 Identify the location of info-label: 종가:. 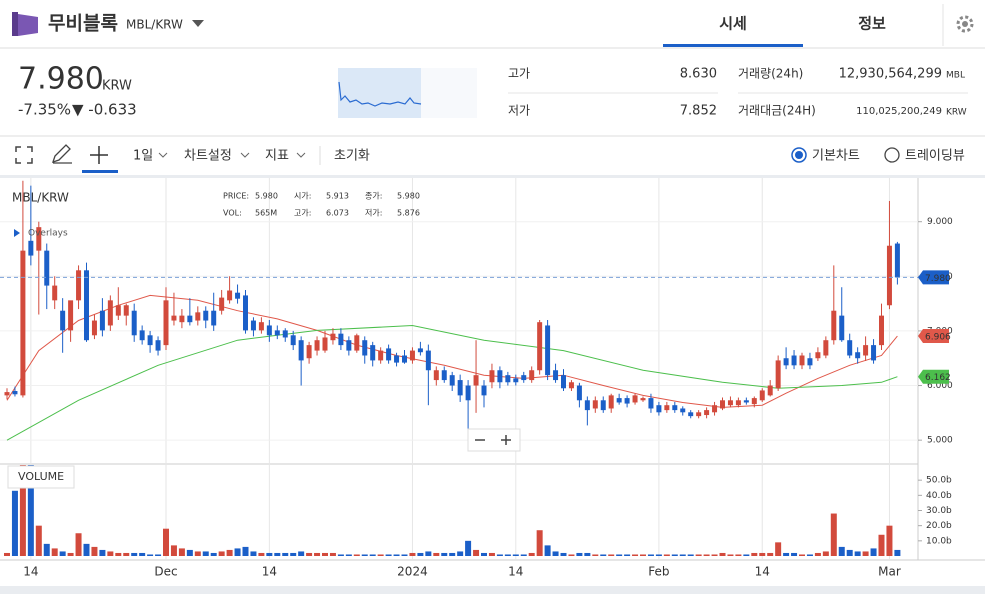
(373, 196).